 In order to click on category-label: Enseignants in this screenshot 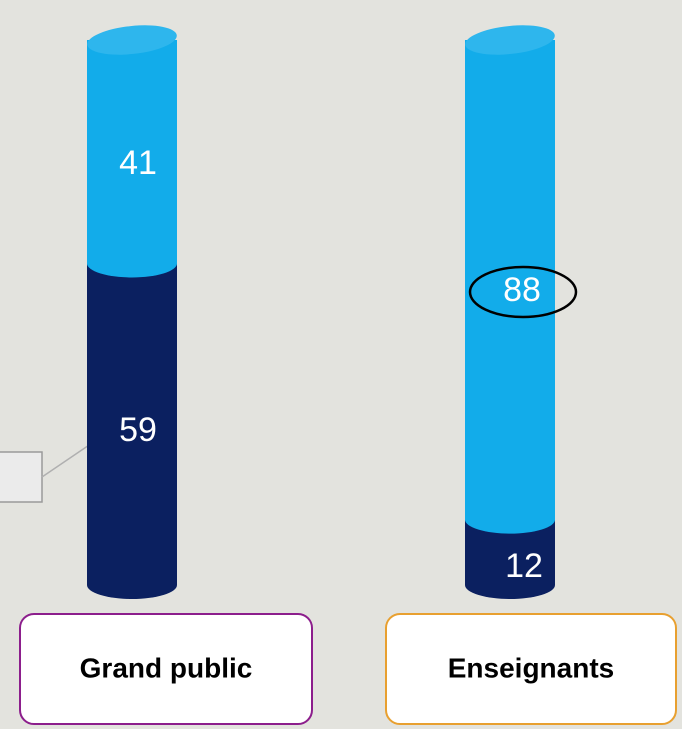, I will do `click(531, 667)`.